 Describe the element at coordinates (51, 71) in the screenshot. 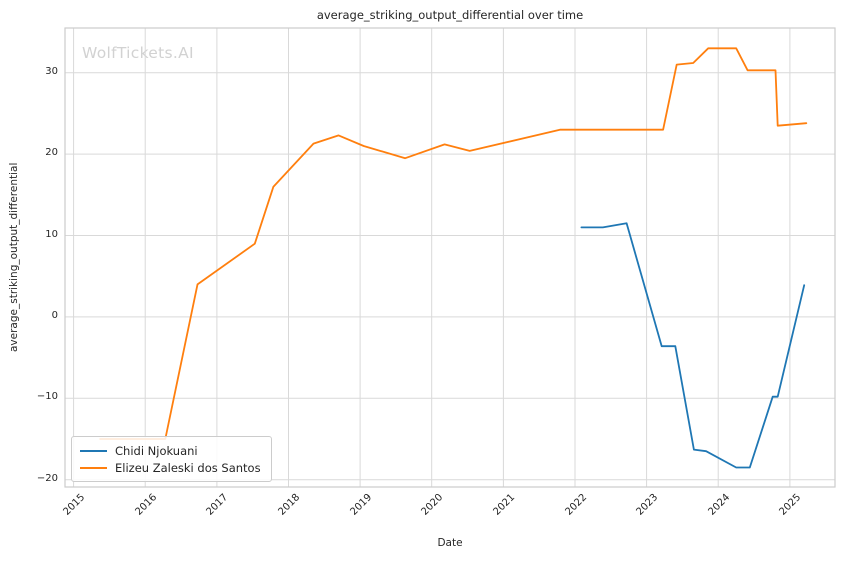

I see `y-tick-label: 30` at that location.